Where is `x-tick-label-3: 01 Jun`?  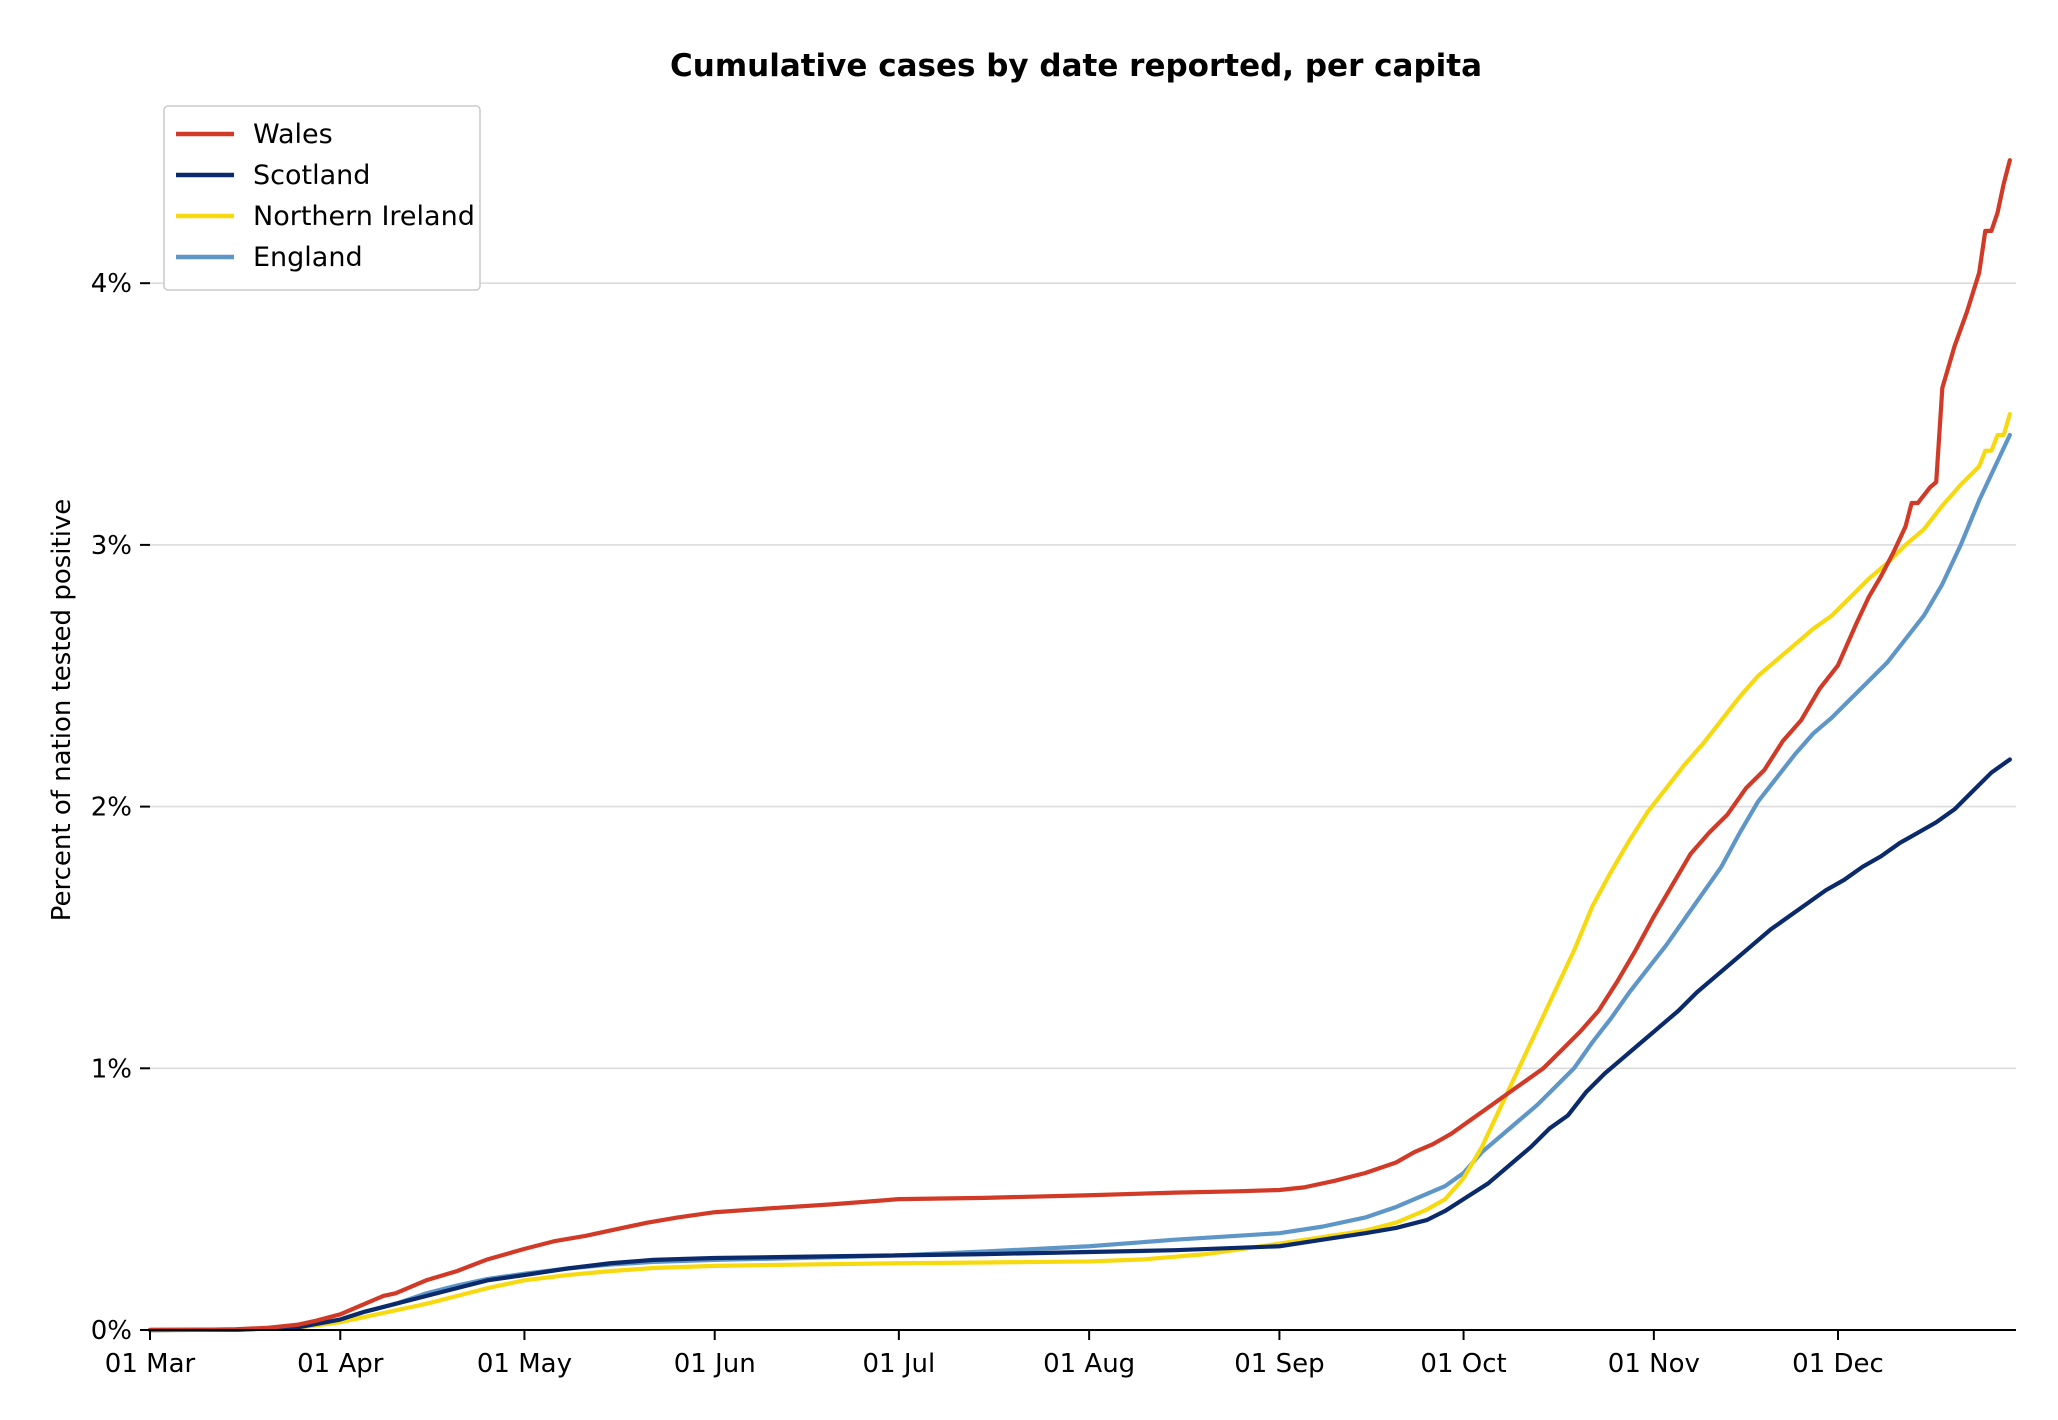 x-tick-label-3: 01 Jun is located at coordinates (715, 1364).